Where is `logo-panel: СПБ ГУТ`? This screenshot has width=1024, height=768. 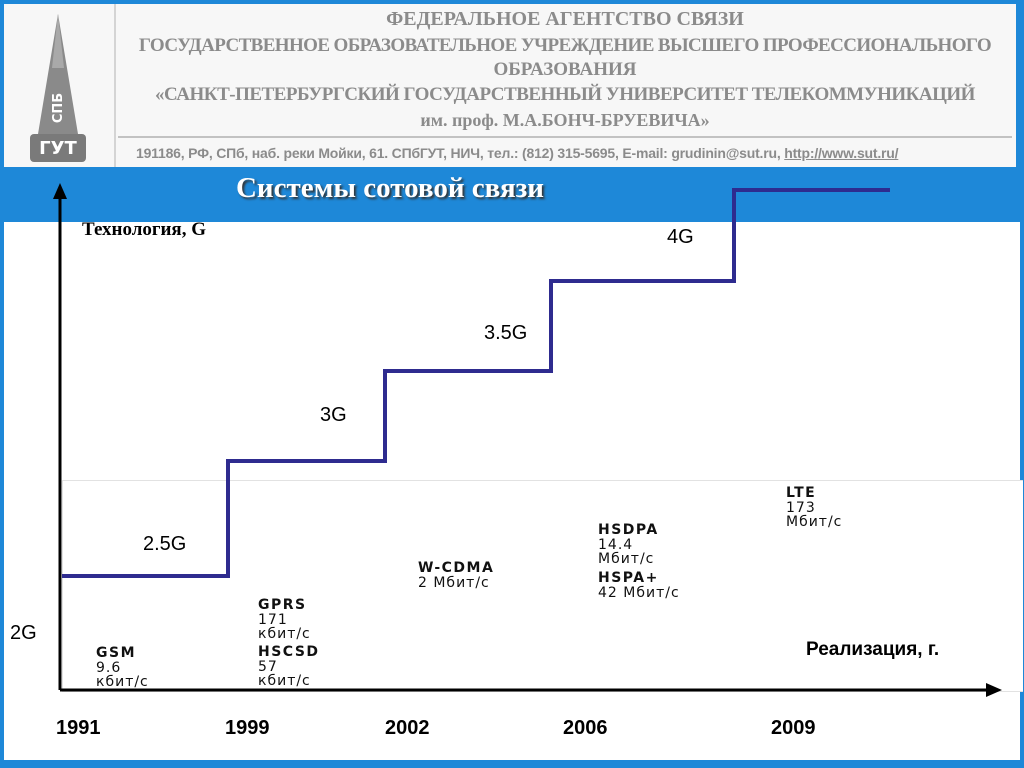 logo-panel: СПБ ГУТ is located at coordinates (60, 85).